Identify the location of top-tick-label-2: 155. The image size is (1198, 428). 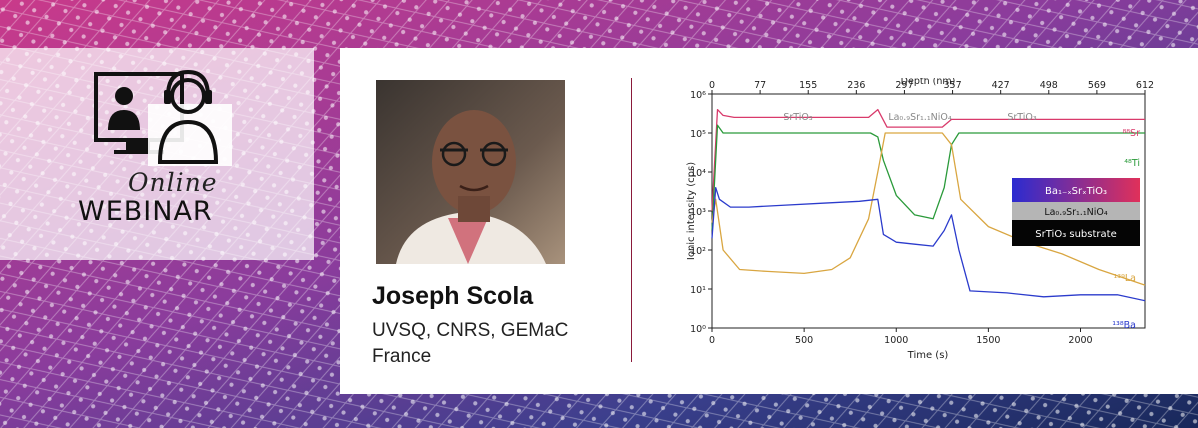
(808, 85).